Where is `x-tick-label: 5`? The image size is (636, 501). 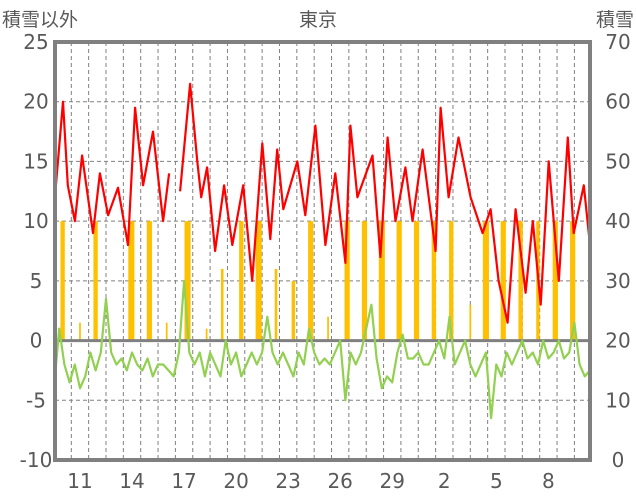
x-tick-label: 5 is located at coordinates (496, 481).